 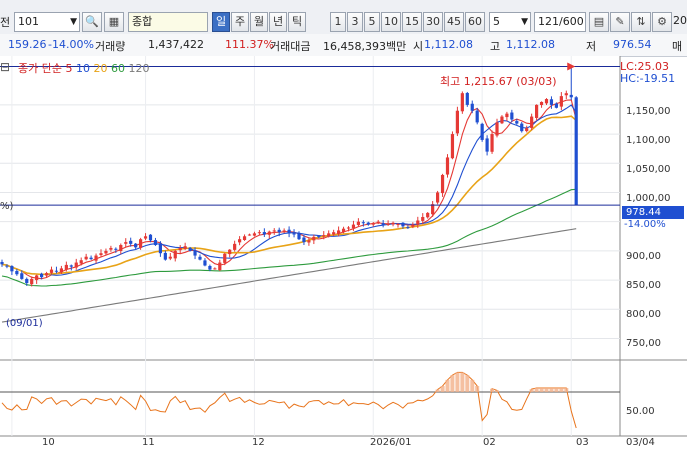 What do you see at coordinates (278, 22) in the screenshot?
I see `period-year-button: 년` at bounding box center [278, 22].